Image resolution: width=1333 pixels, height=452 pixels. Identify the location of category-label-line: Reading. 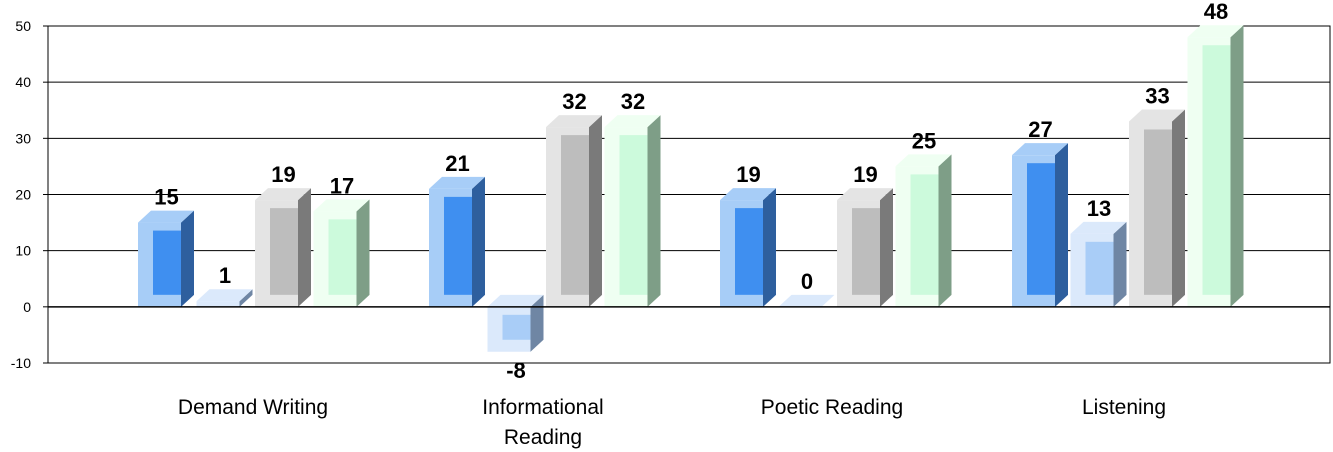
(543, 437).